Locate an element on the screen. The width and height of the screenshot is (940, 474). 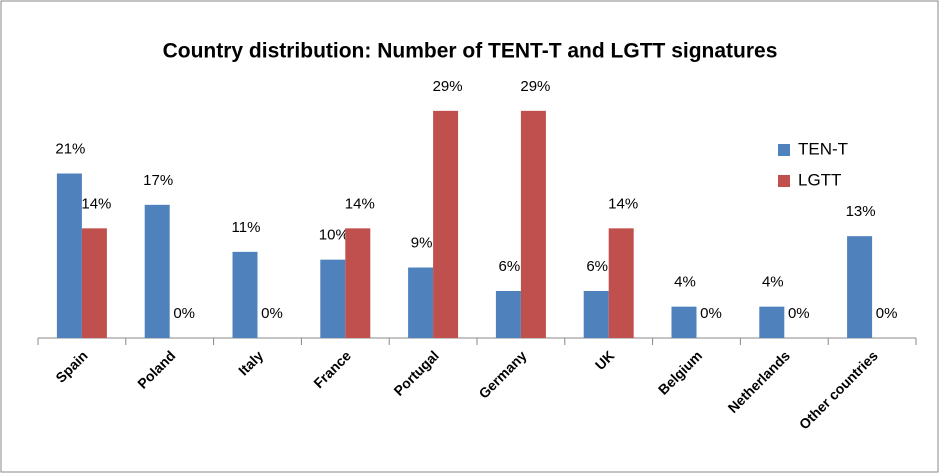
value-label: 9% is located at coordinates (422, 242).